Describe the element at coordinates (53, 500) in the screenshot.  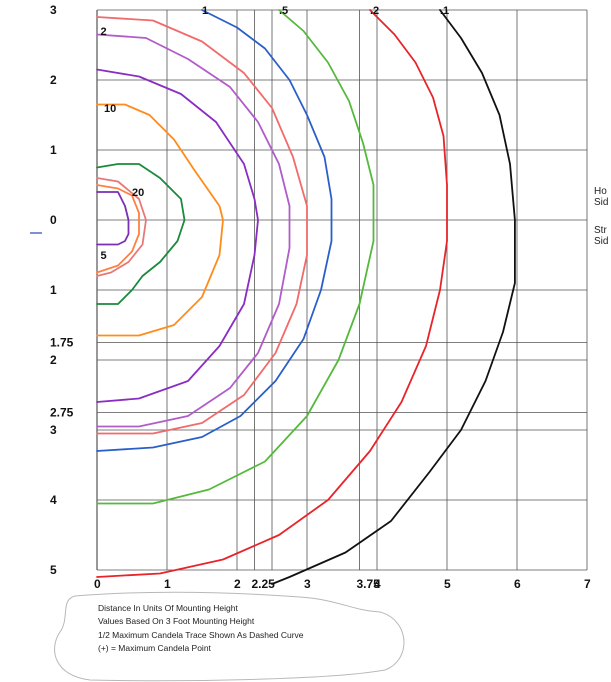
I see `y-tick-label: 4` at that location.